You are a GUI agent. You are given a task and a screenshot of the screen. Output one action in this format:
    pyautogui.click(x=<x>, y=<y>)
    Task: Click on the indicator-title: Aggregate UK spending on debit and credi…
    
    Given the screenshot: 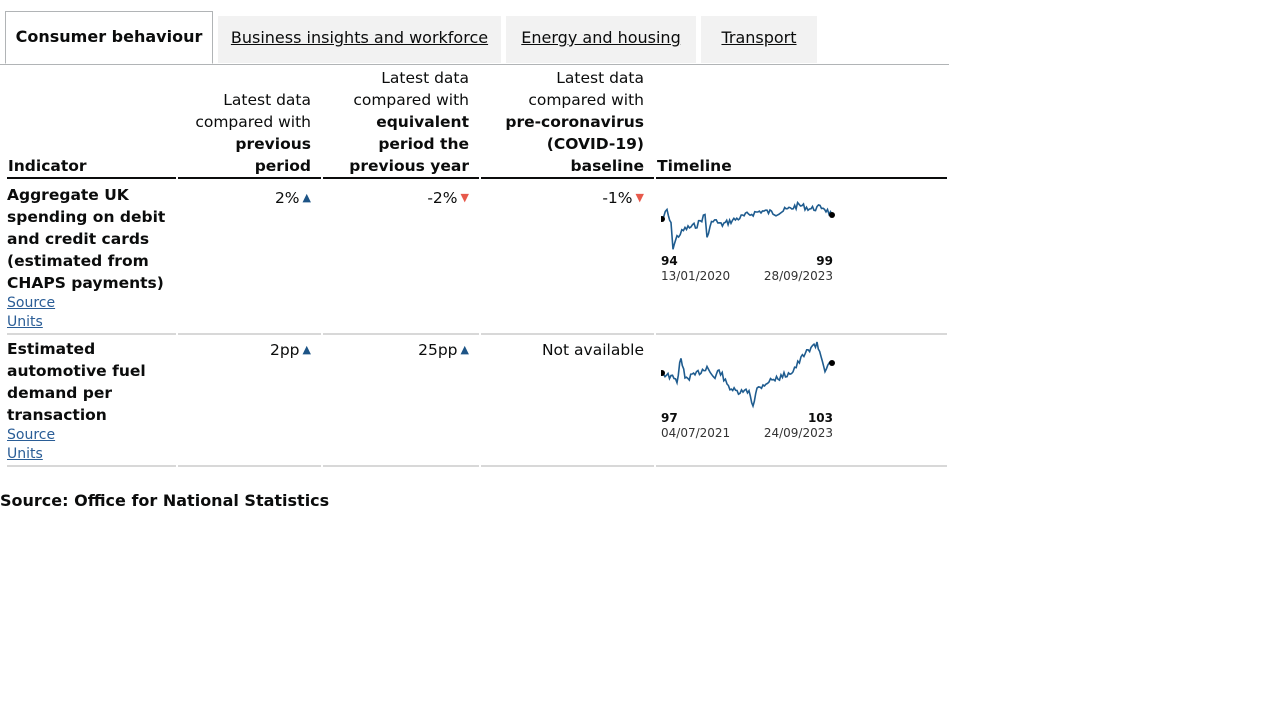 What is the action you would take?
    pyautogui.click(x=86, y=239)
    